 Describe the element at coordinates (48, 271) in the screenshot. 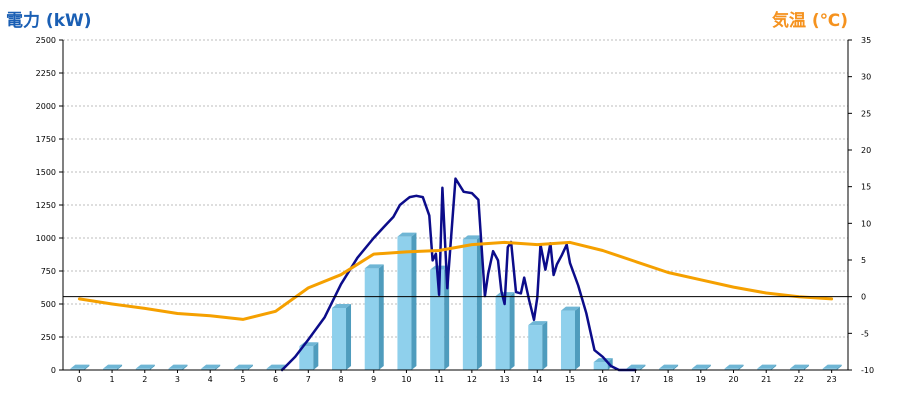

I see `y-left-tick-label: 750` at that location.